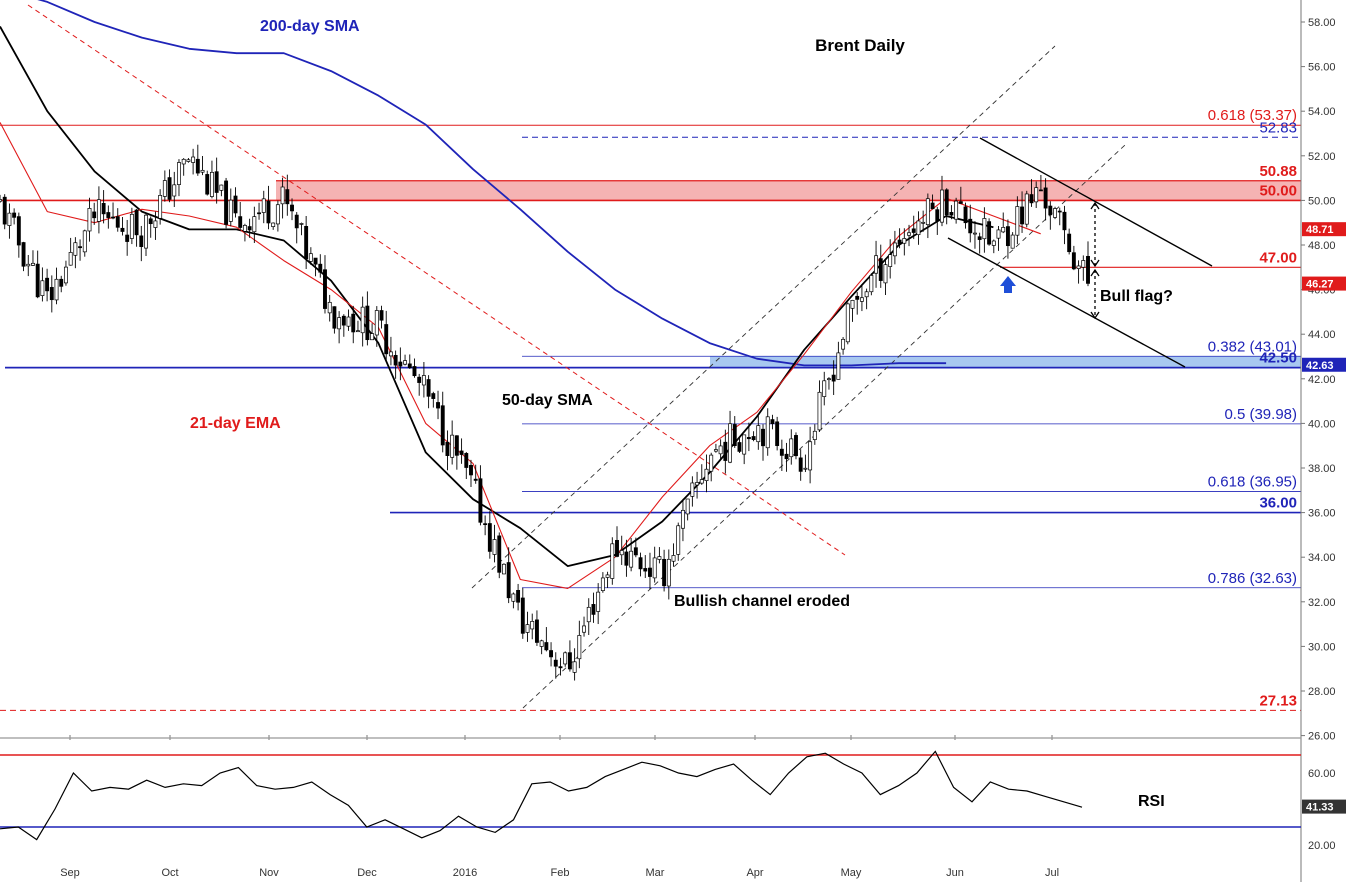 Image resolution: width=1346 pixels, height=887 pixels. Describe the element at coordinates (1322, 68) in the screenshot. I see `price-tick-label-56-00: 56.00` at that location.